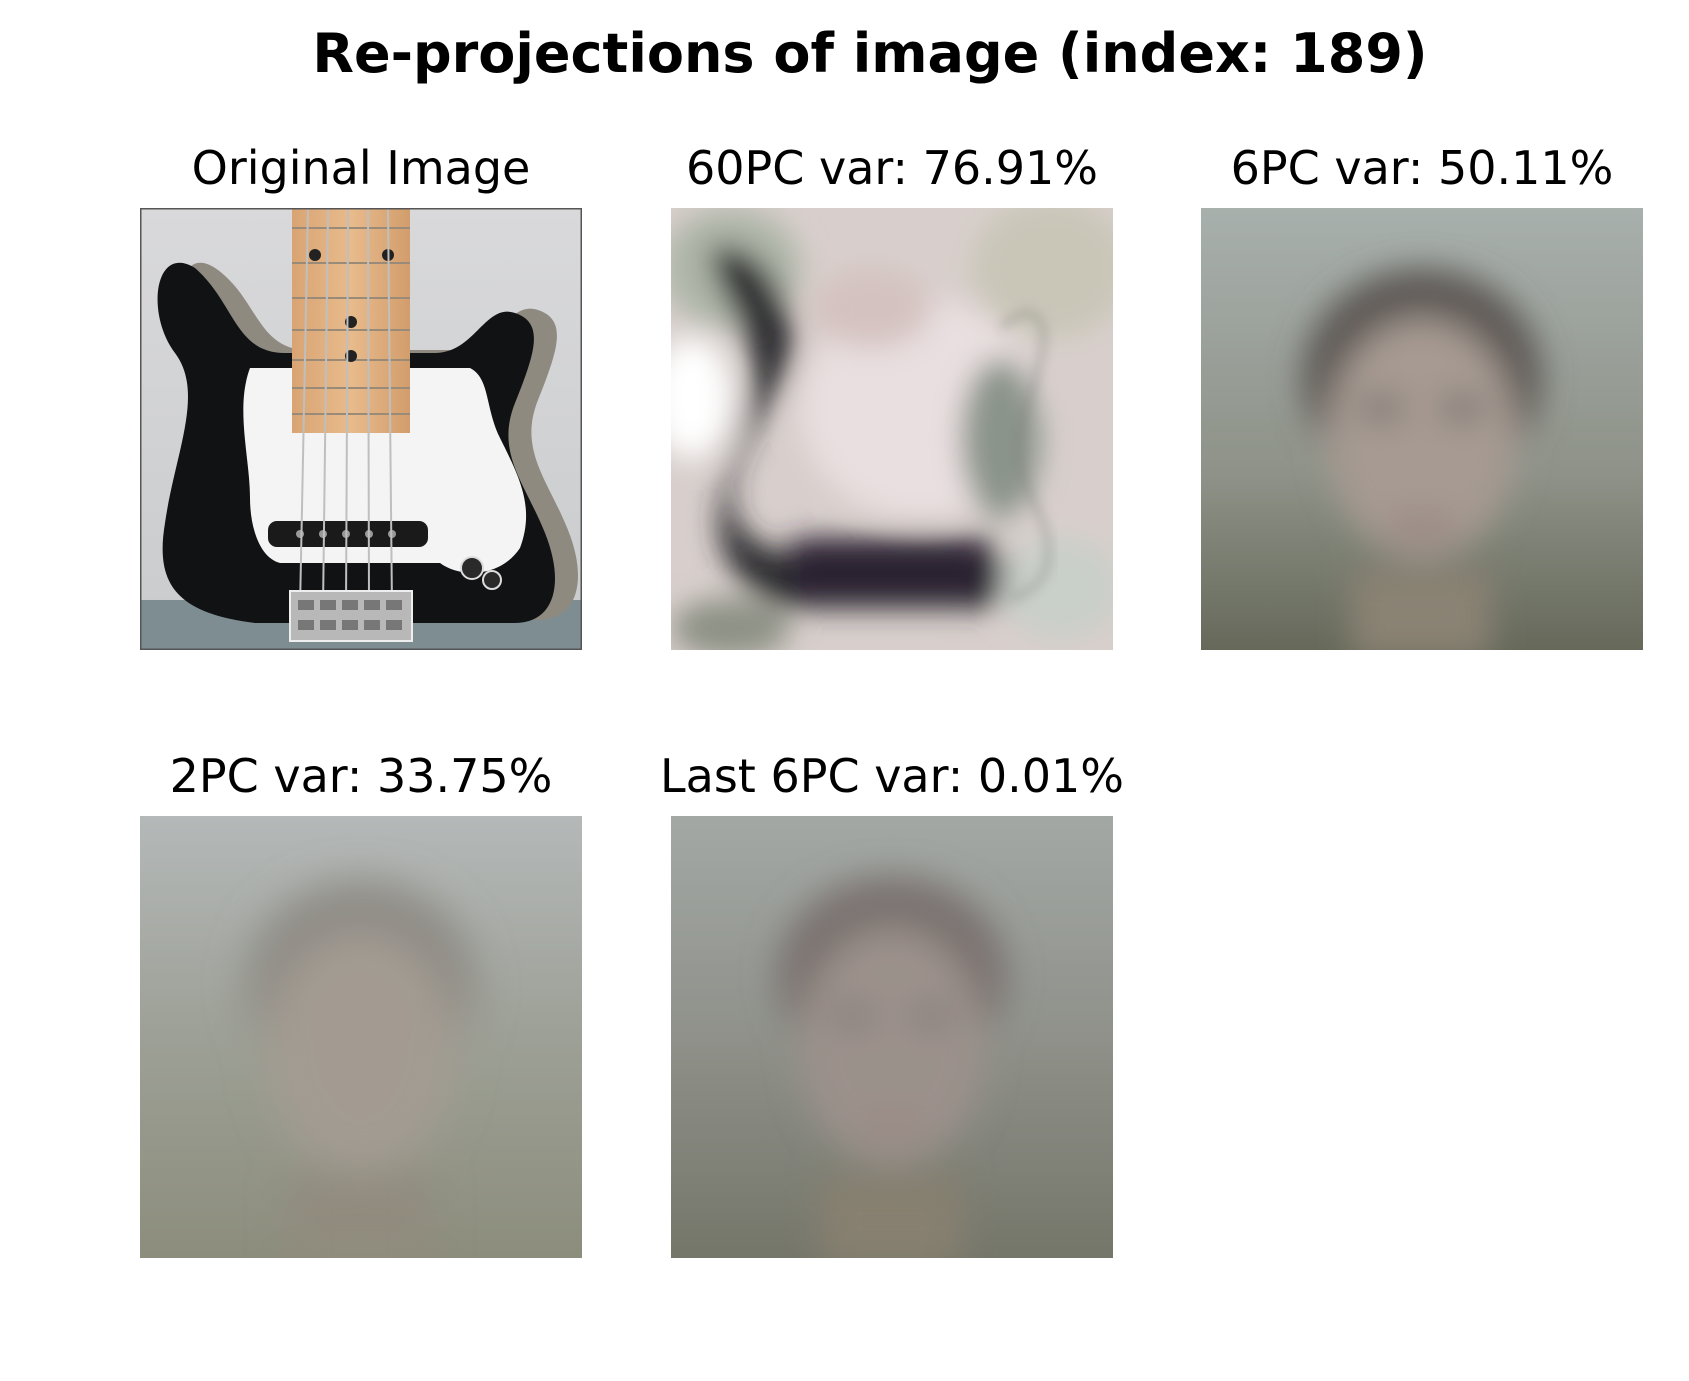  What do you see at coordinates (892, 429) in the screenshot?
I see `reprojection-60pc-image` at bounding box center [892, 429].